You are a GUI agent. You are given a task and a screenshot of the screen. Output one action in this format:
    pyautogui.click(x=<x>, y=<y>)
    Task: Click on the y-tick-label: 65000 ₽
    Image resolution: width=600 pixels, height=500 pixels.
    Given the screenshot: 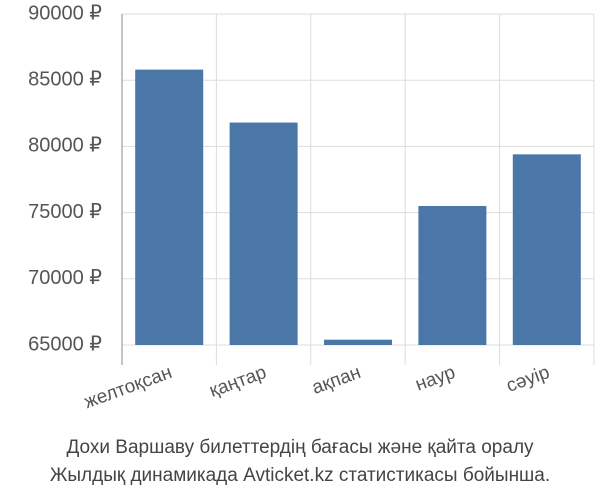 What is the action you would take?
    pyautogui.click(x=65, y=344)
    